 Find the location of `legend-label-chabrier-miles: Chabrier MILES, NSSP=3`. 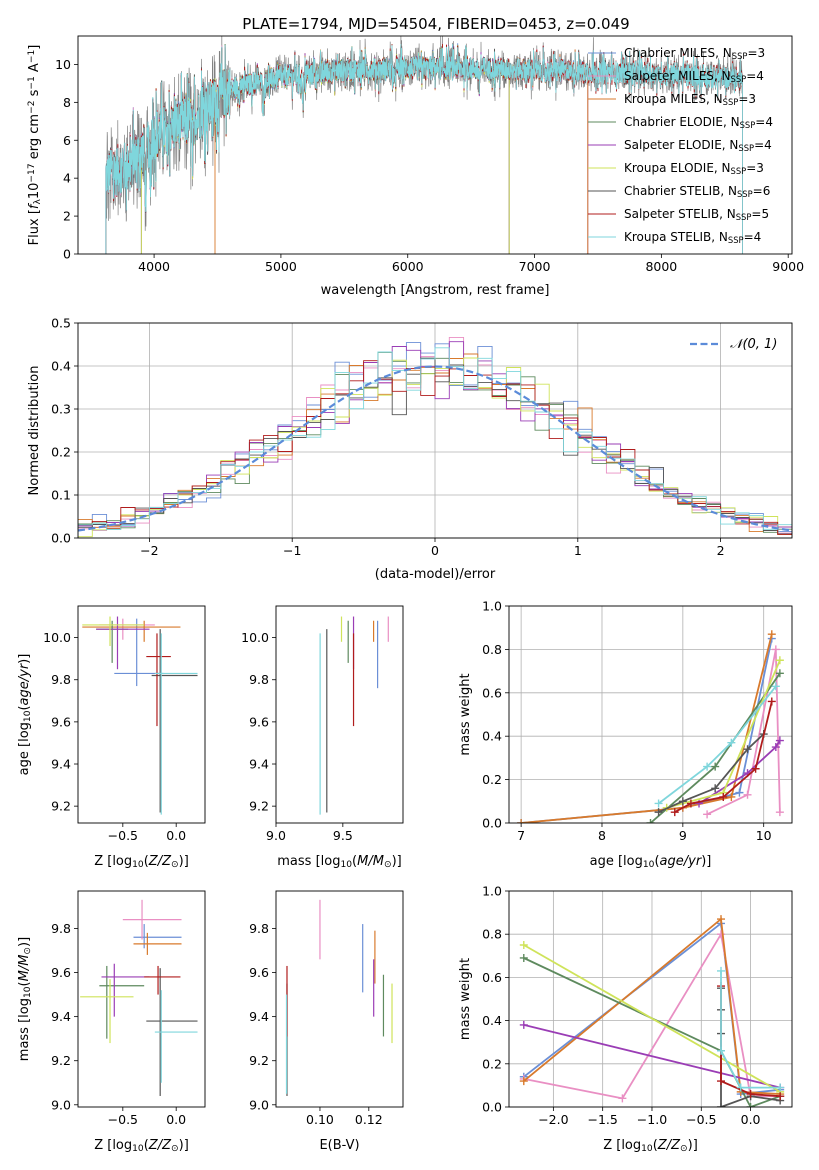

legend-label-chabrier-miles: Chabrier MILES, NSSP=3 is located at coordinates (694, 53).